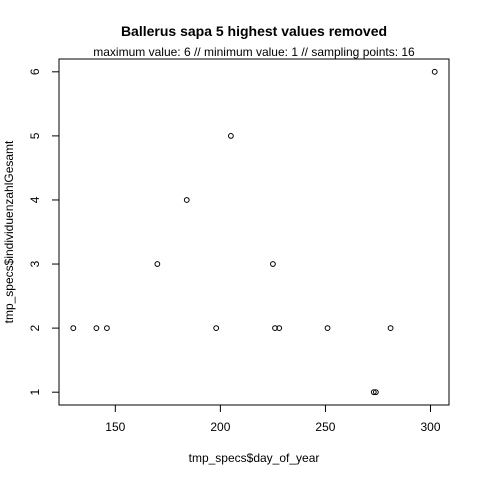  What do you see at coordinates (35, 71) in the screenshot?
I see `y-tick-label: 6` at bounding box center [35, 71].